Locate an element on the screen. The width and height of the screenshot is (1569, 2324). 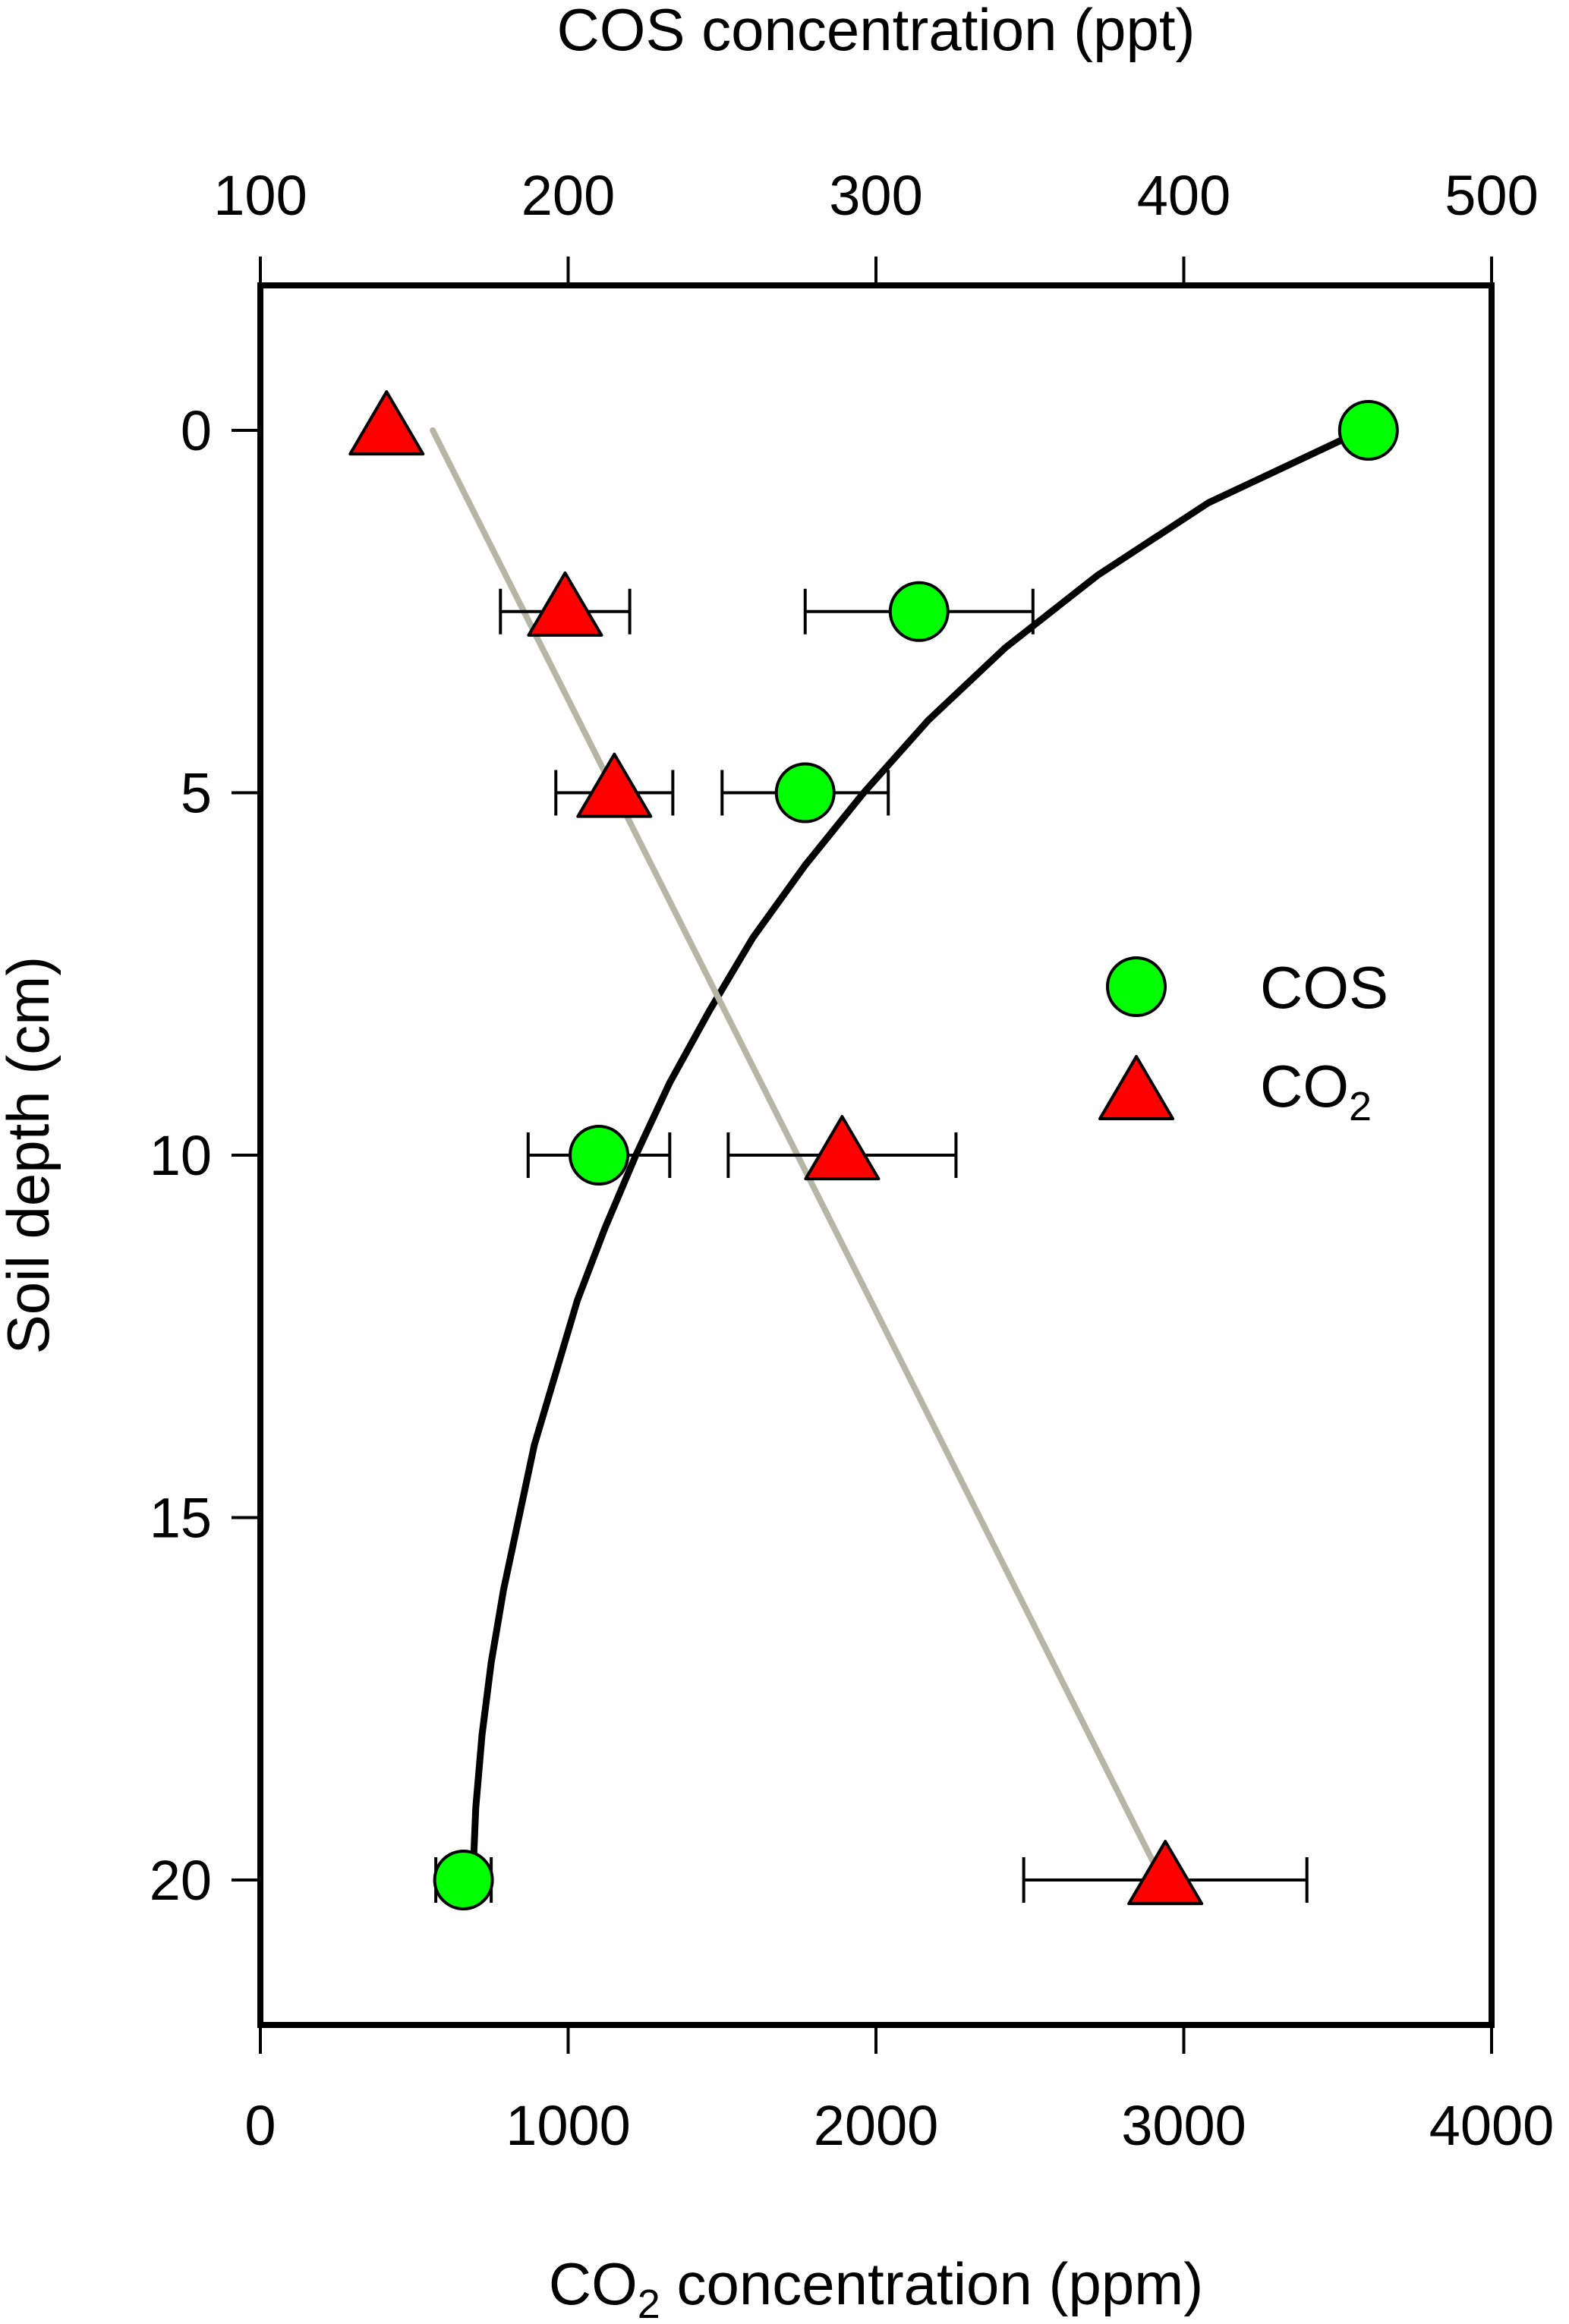
top-axis-tick-label-0: 100 is located at coordinates (260, 196).